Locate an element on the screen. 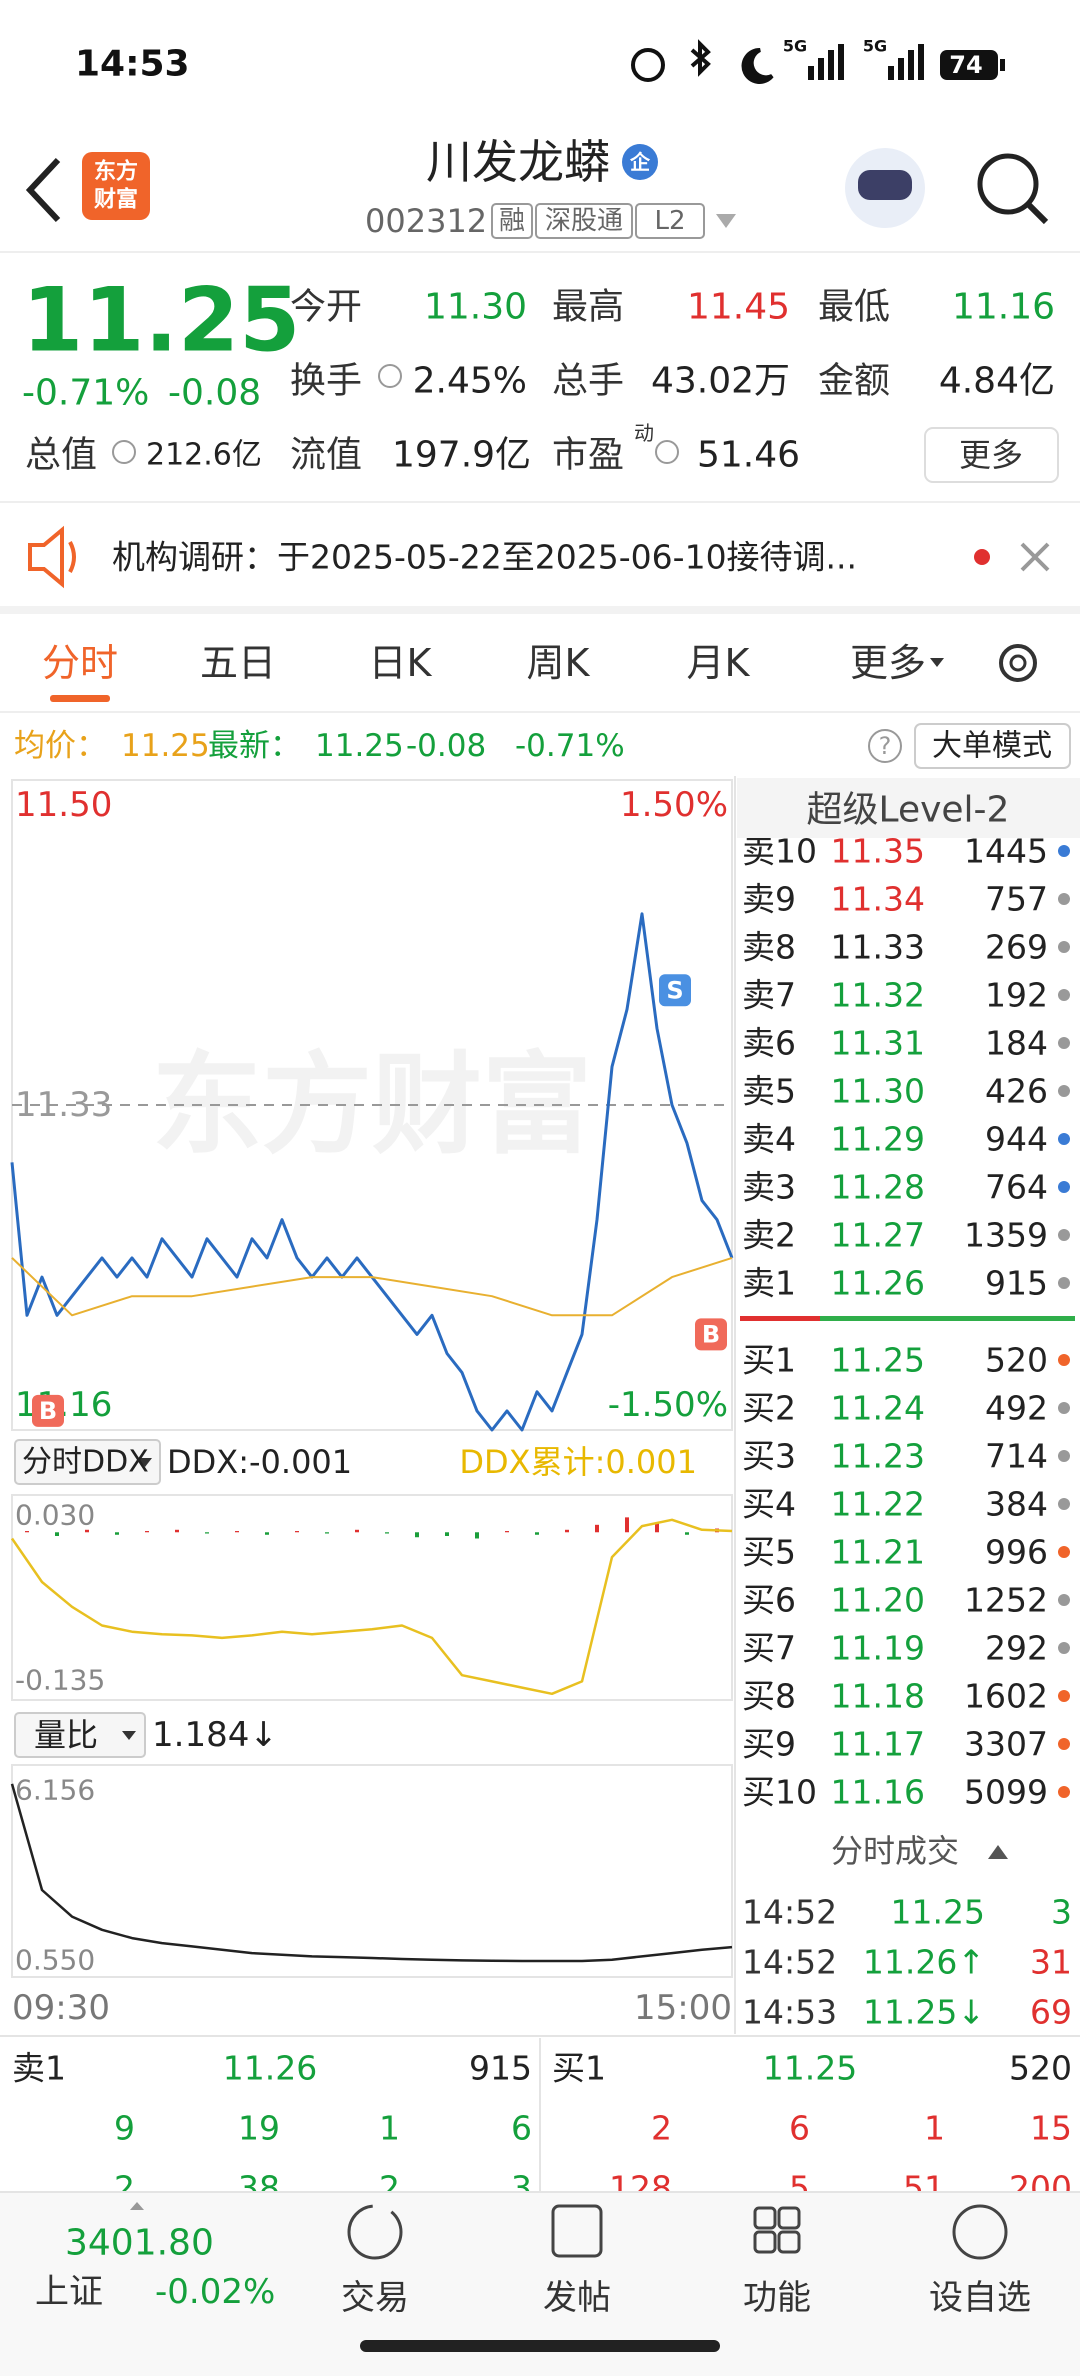 This screenshot has width=1080, height=2376. tag: L2 is located at coordinates (669, 221).